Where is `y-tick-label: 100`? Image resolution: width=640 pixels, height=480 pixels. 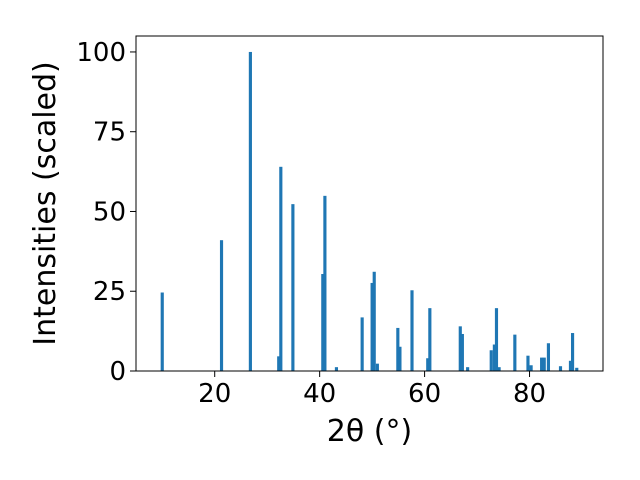
y-tick-label: 100 is located at coordinates (101, 53).